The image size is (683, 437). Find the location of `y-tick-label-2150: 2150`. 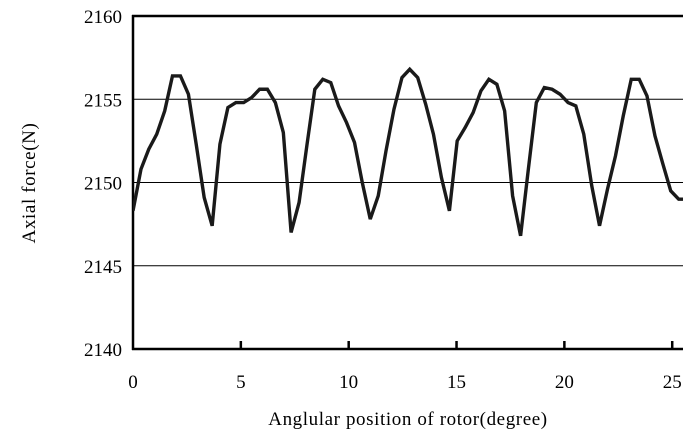

y-tick-label-2150: 2150 is located at coordinates (103, 184).